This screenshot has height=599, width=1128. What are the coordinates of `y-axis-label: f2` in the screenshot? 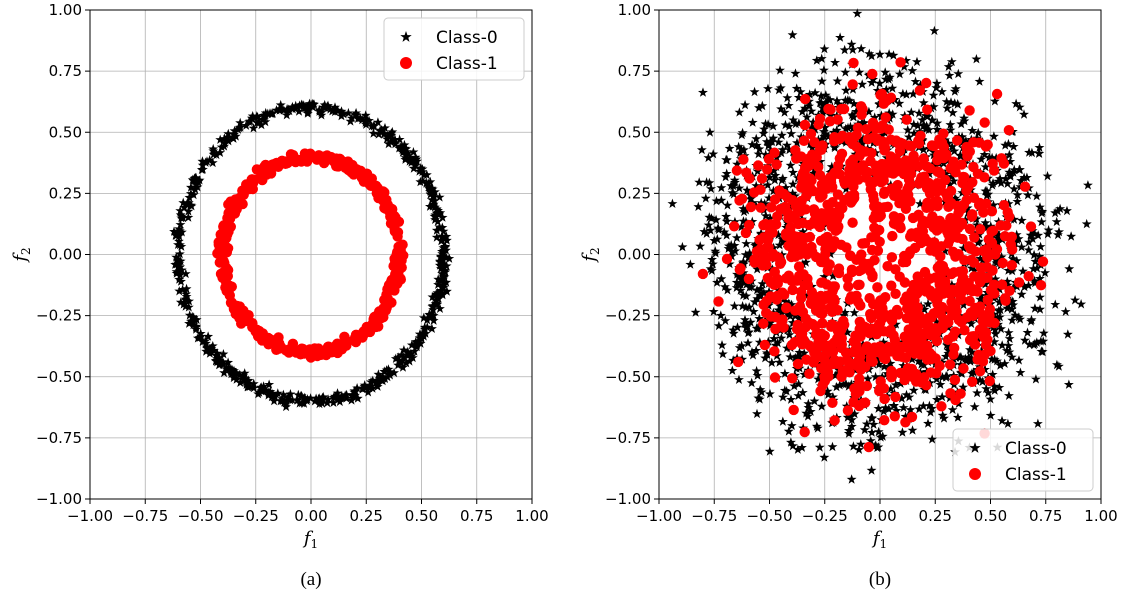 It's located at (21, 255).